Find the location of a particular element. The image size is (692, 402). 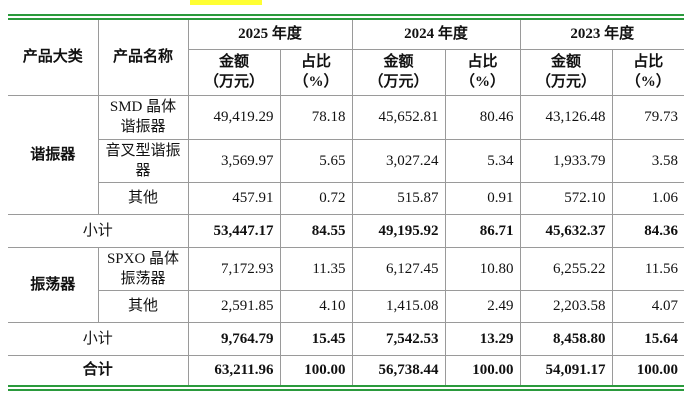

cell-text: 音叉型谐振器 is located at coordinates (143, 160).